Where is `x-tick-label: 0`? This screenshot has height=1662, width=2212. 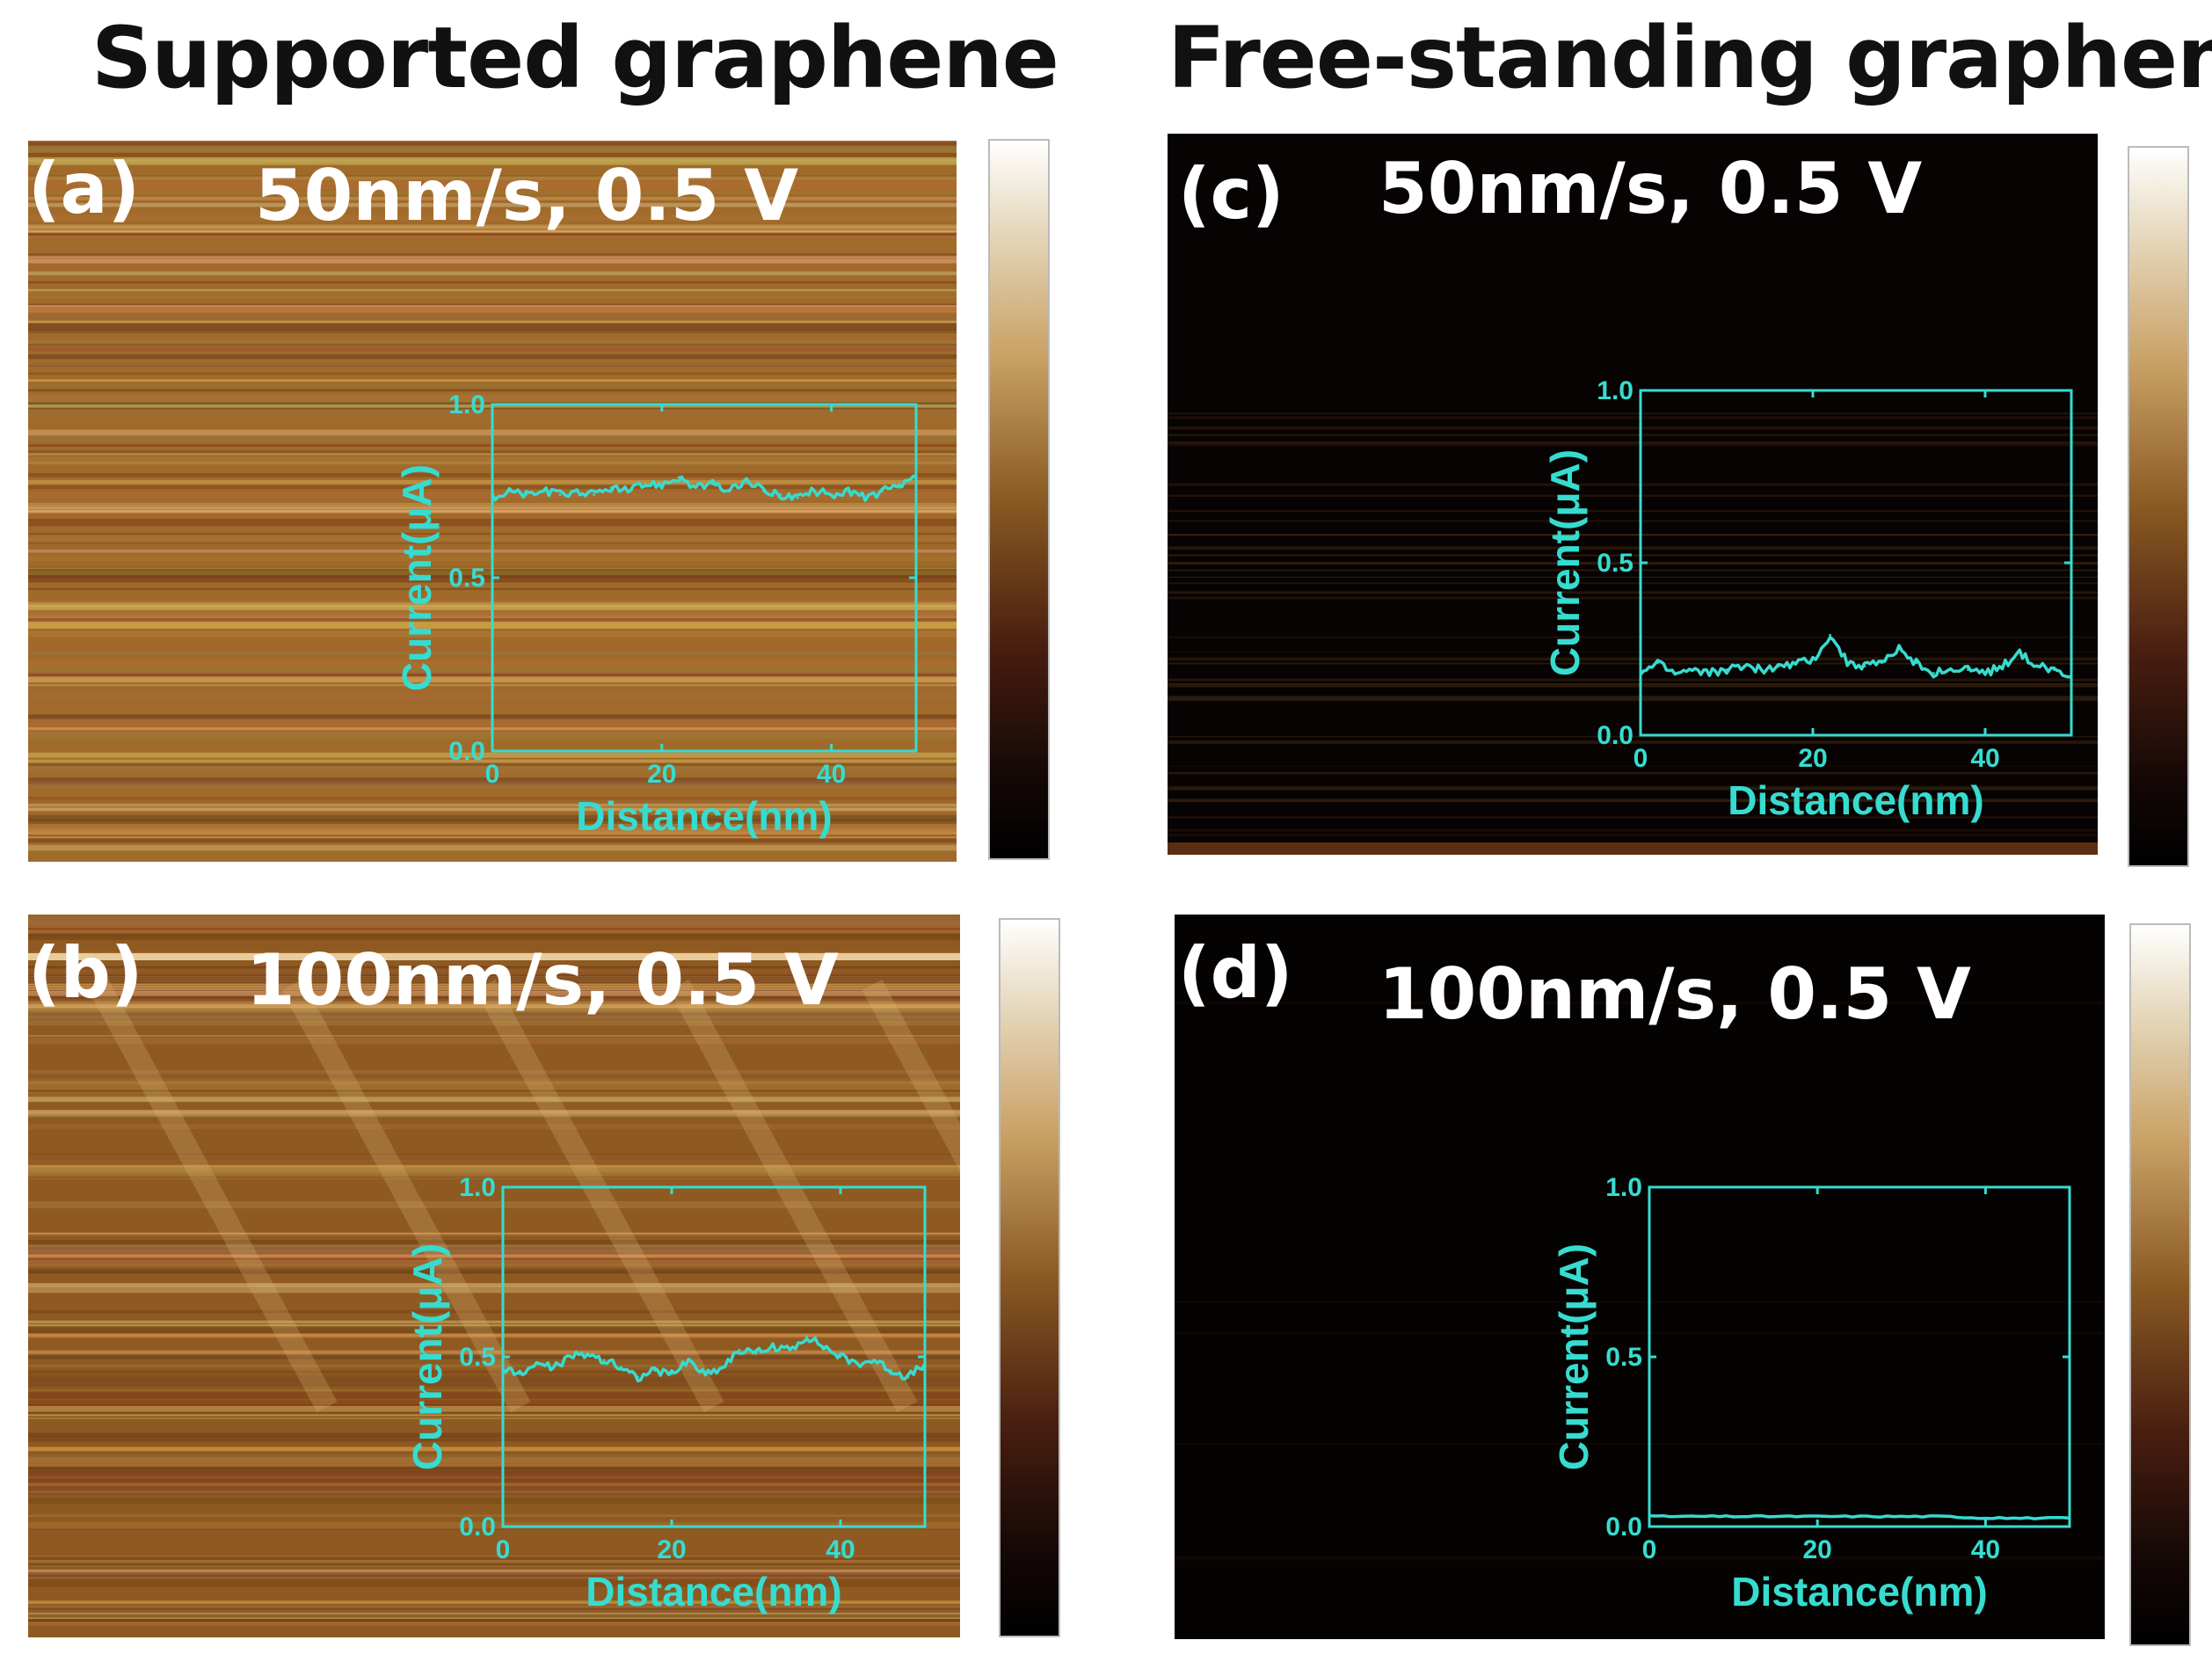
x-tick-label: 0 is located at coordinates (503, 1549).